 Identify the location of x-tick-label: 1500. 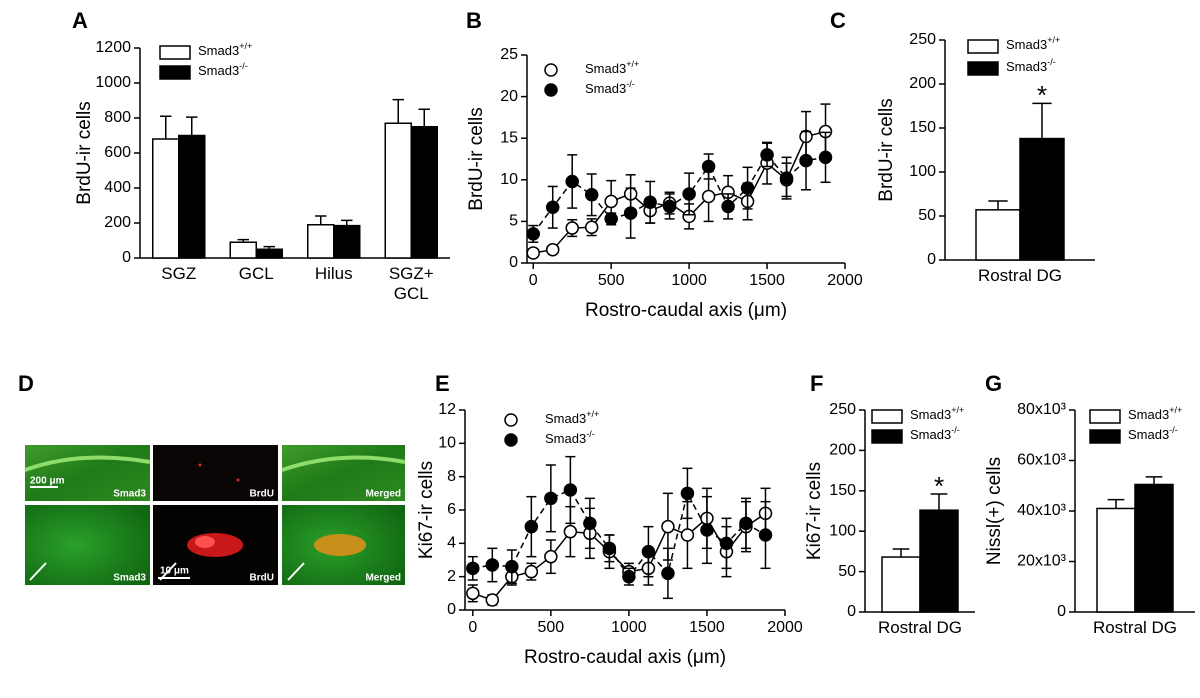
(707, 627).